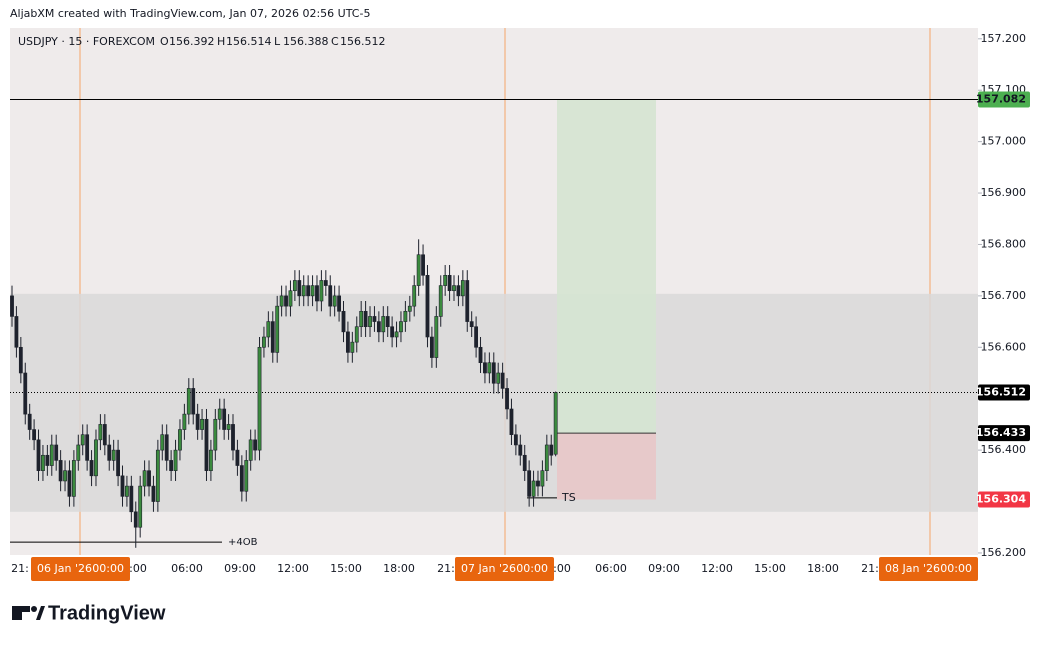 The image size is (1044, 648). Describe the element at coordinates (1004, 552) in the screenshot. I see `y-tick-label: 156.200` at that location.